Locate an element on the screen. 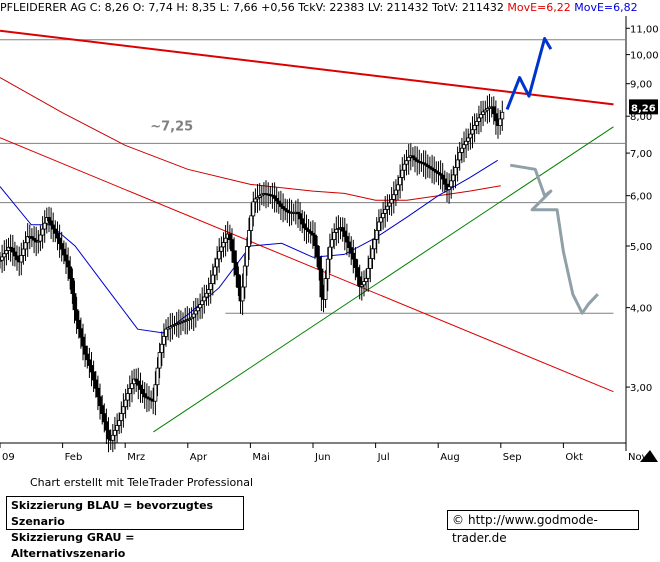 The height and width of the screenshot is (562, 660). scenario-blue-path is located at coordinates (529, 73).